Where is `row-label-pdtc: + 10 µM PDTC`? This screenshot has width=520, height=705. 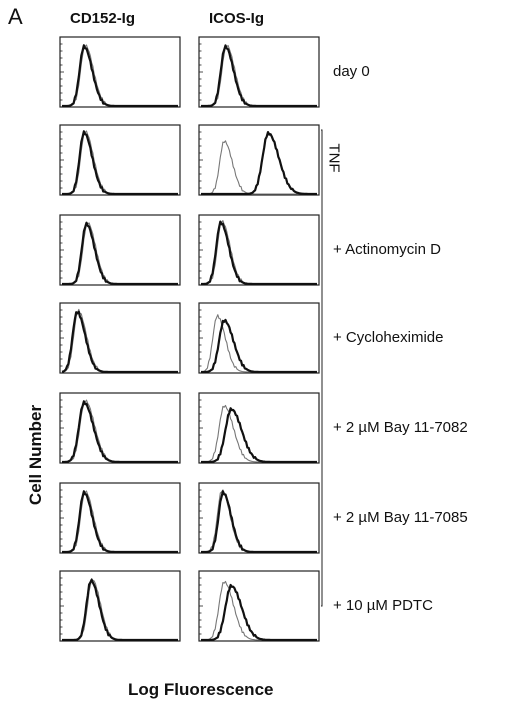
row-label-pdtc: + 10 µM PDTC is located at coordinates (383, 605).